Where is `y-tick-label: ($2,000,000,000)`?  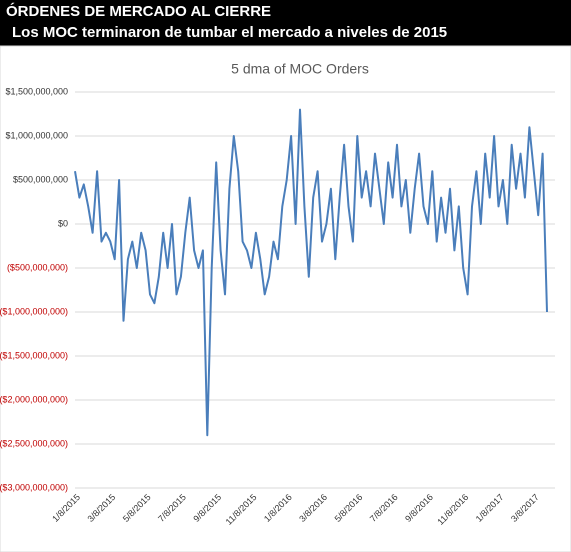 y-tick-label: ($2,000,000,000) is located at coordinates (34, 399).